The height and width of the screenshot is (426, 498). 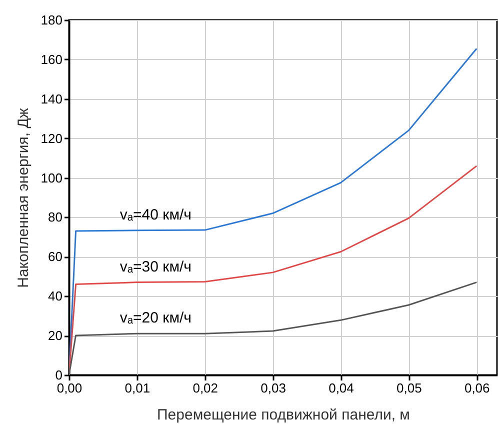 I want to click on y-tick-label: 80, so click(x=55, y=217).